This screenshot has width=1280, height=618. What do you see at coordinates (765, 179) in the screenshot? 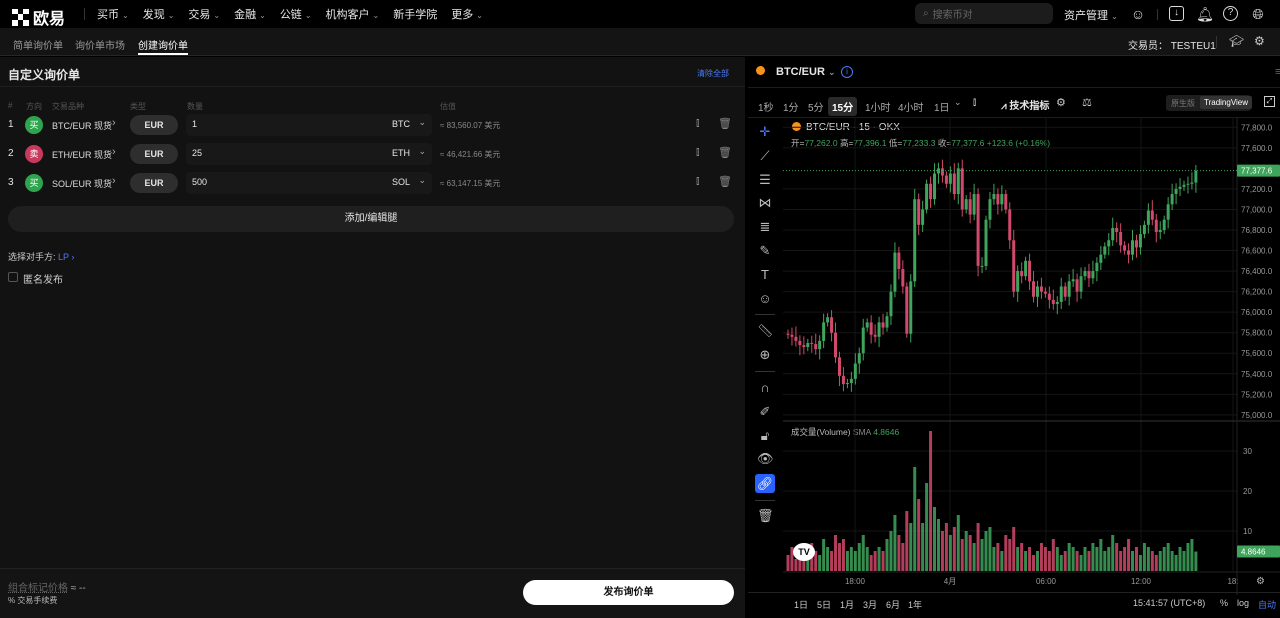
I see `horizontal-lines-icon: ☰` at bounding box center [765, 179].